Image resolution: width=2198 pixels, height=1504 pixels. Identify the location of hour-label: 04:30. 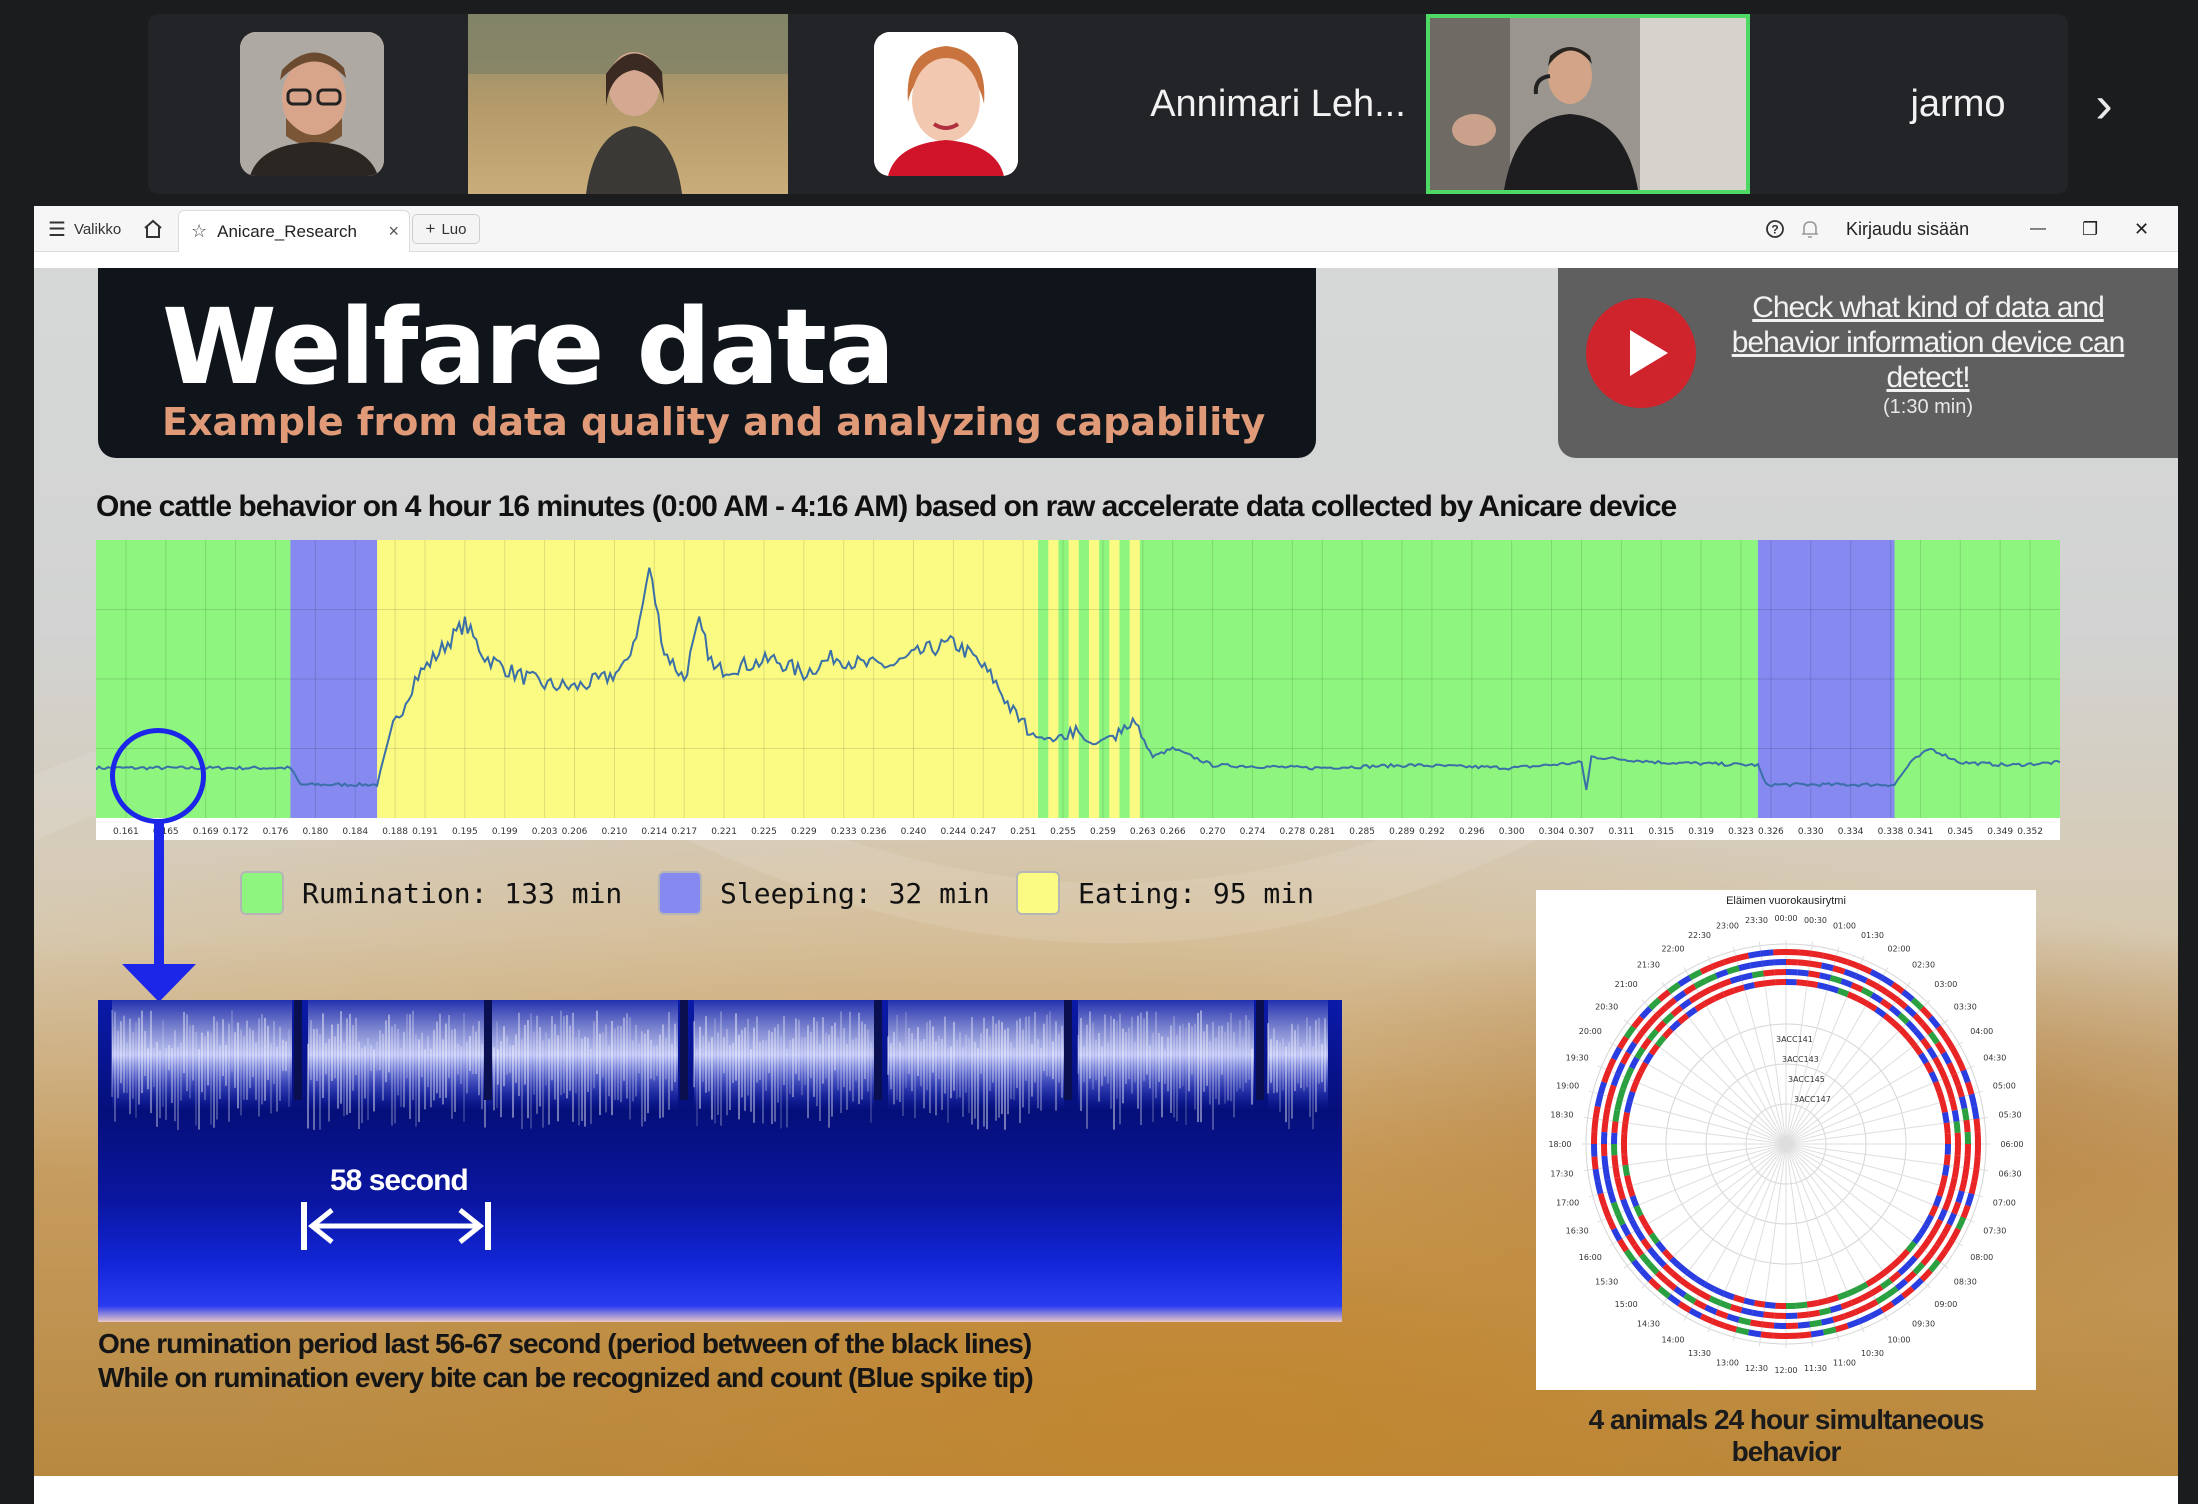
(1994, 1058).